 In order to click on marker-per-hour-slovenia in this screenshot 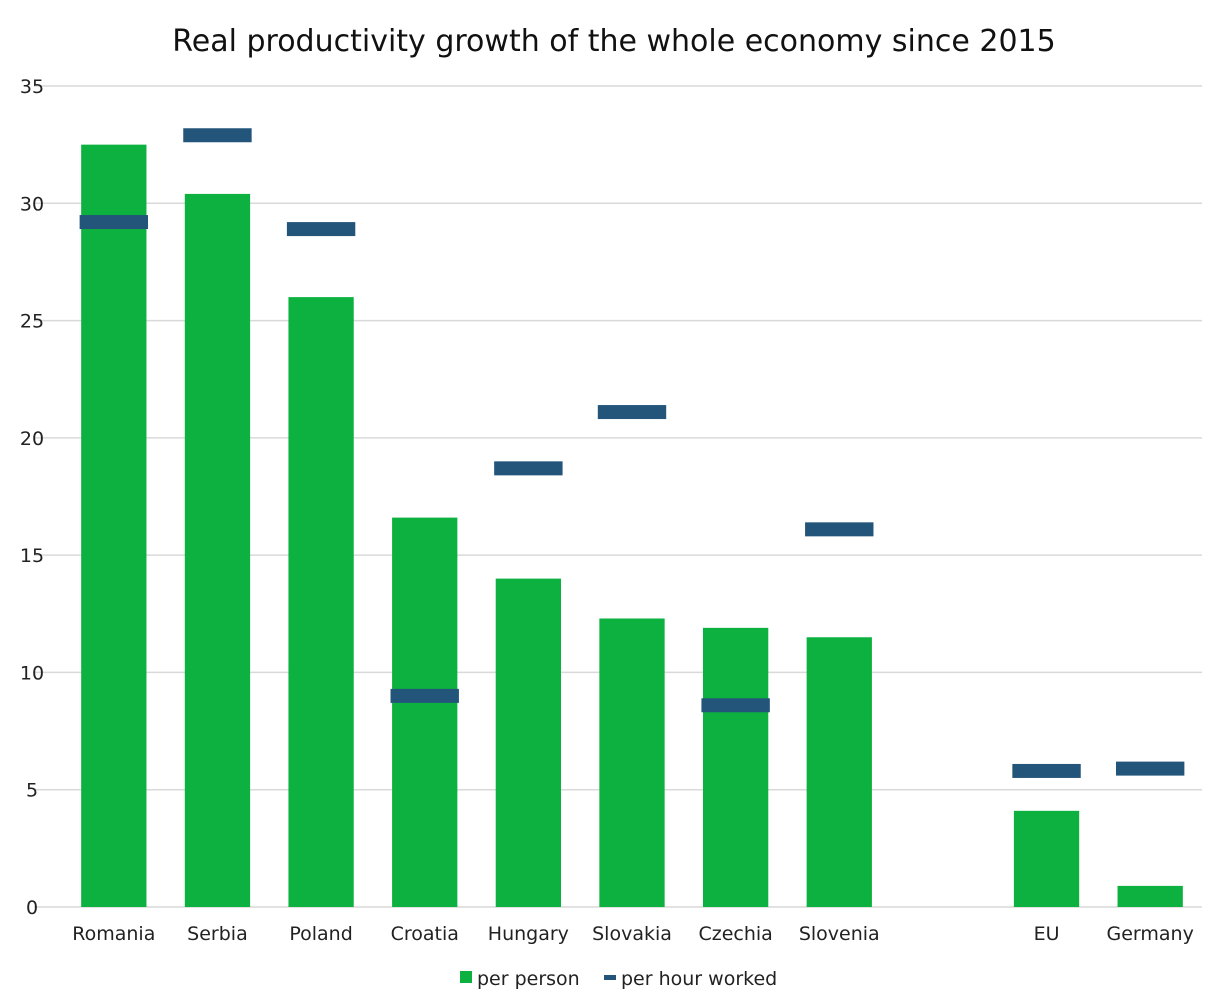, I will do `click(839, 529)`.